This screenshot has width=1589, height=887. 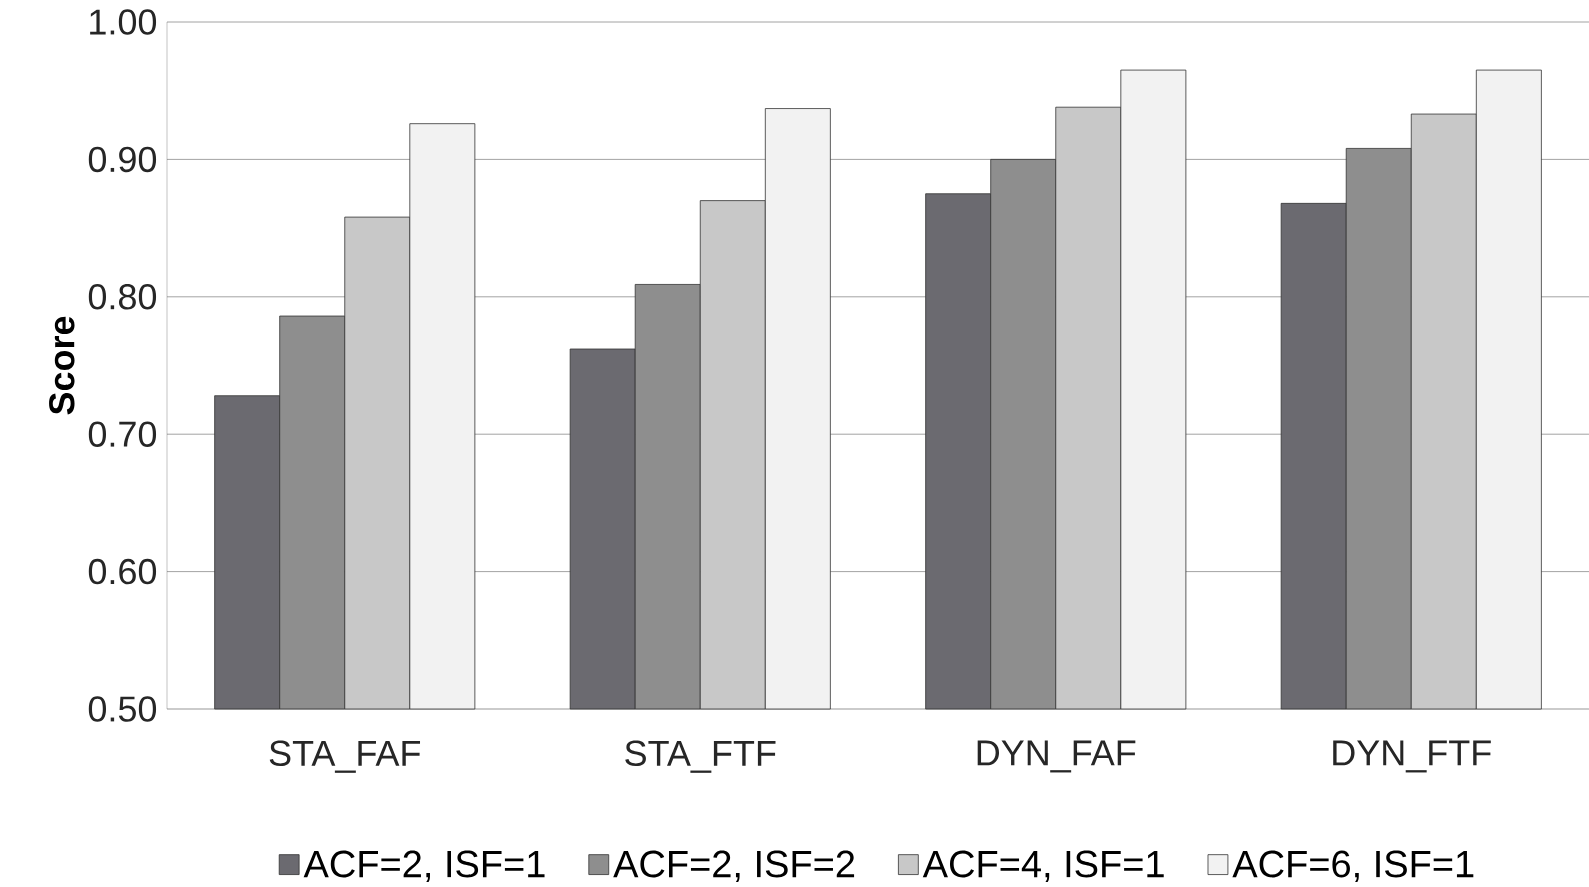 What do you see at coordinates (62, 365) in the screenshot?
I see `y-axis-title: Score` at bounding box center [62, 365].